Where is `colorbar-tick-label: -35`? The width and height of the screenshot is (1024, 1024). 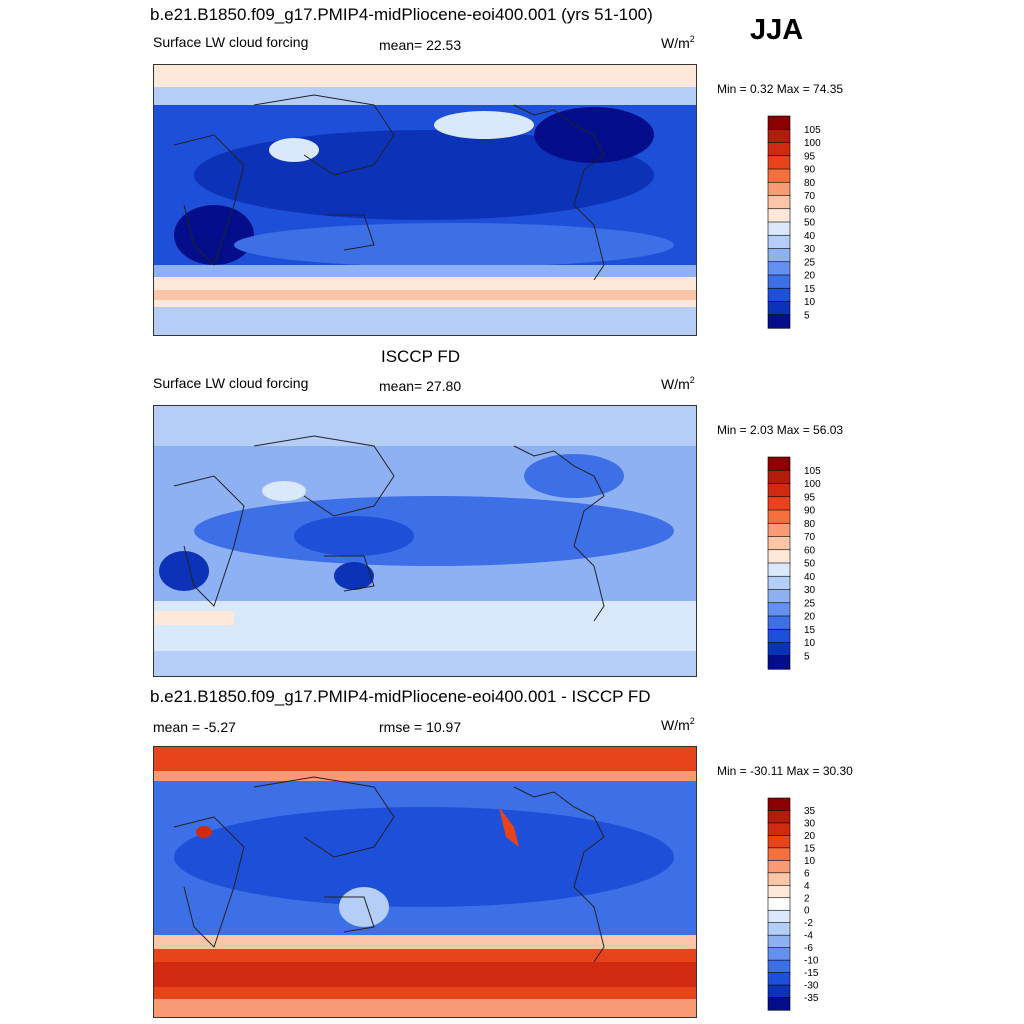 colorbar-tick-label: -35 is located at coordinates (811, 998).